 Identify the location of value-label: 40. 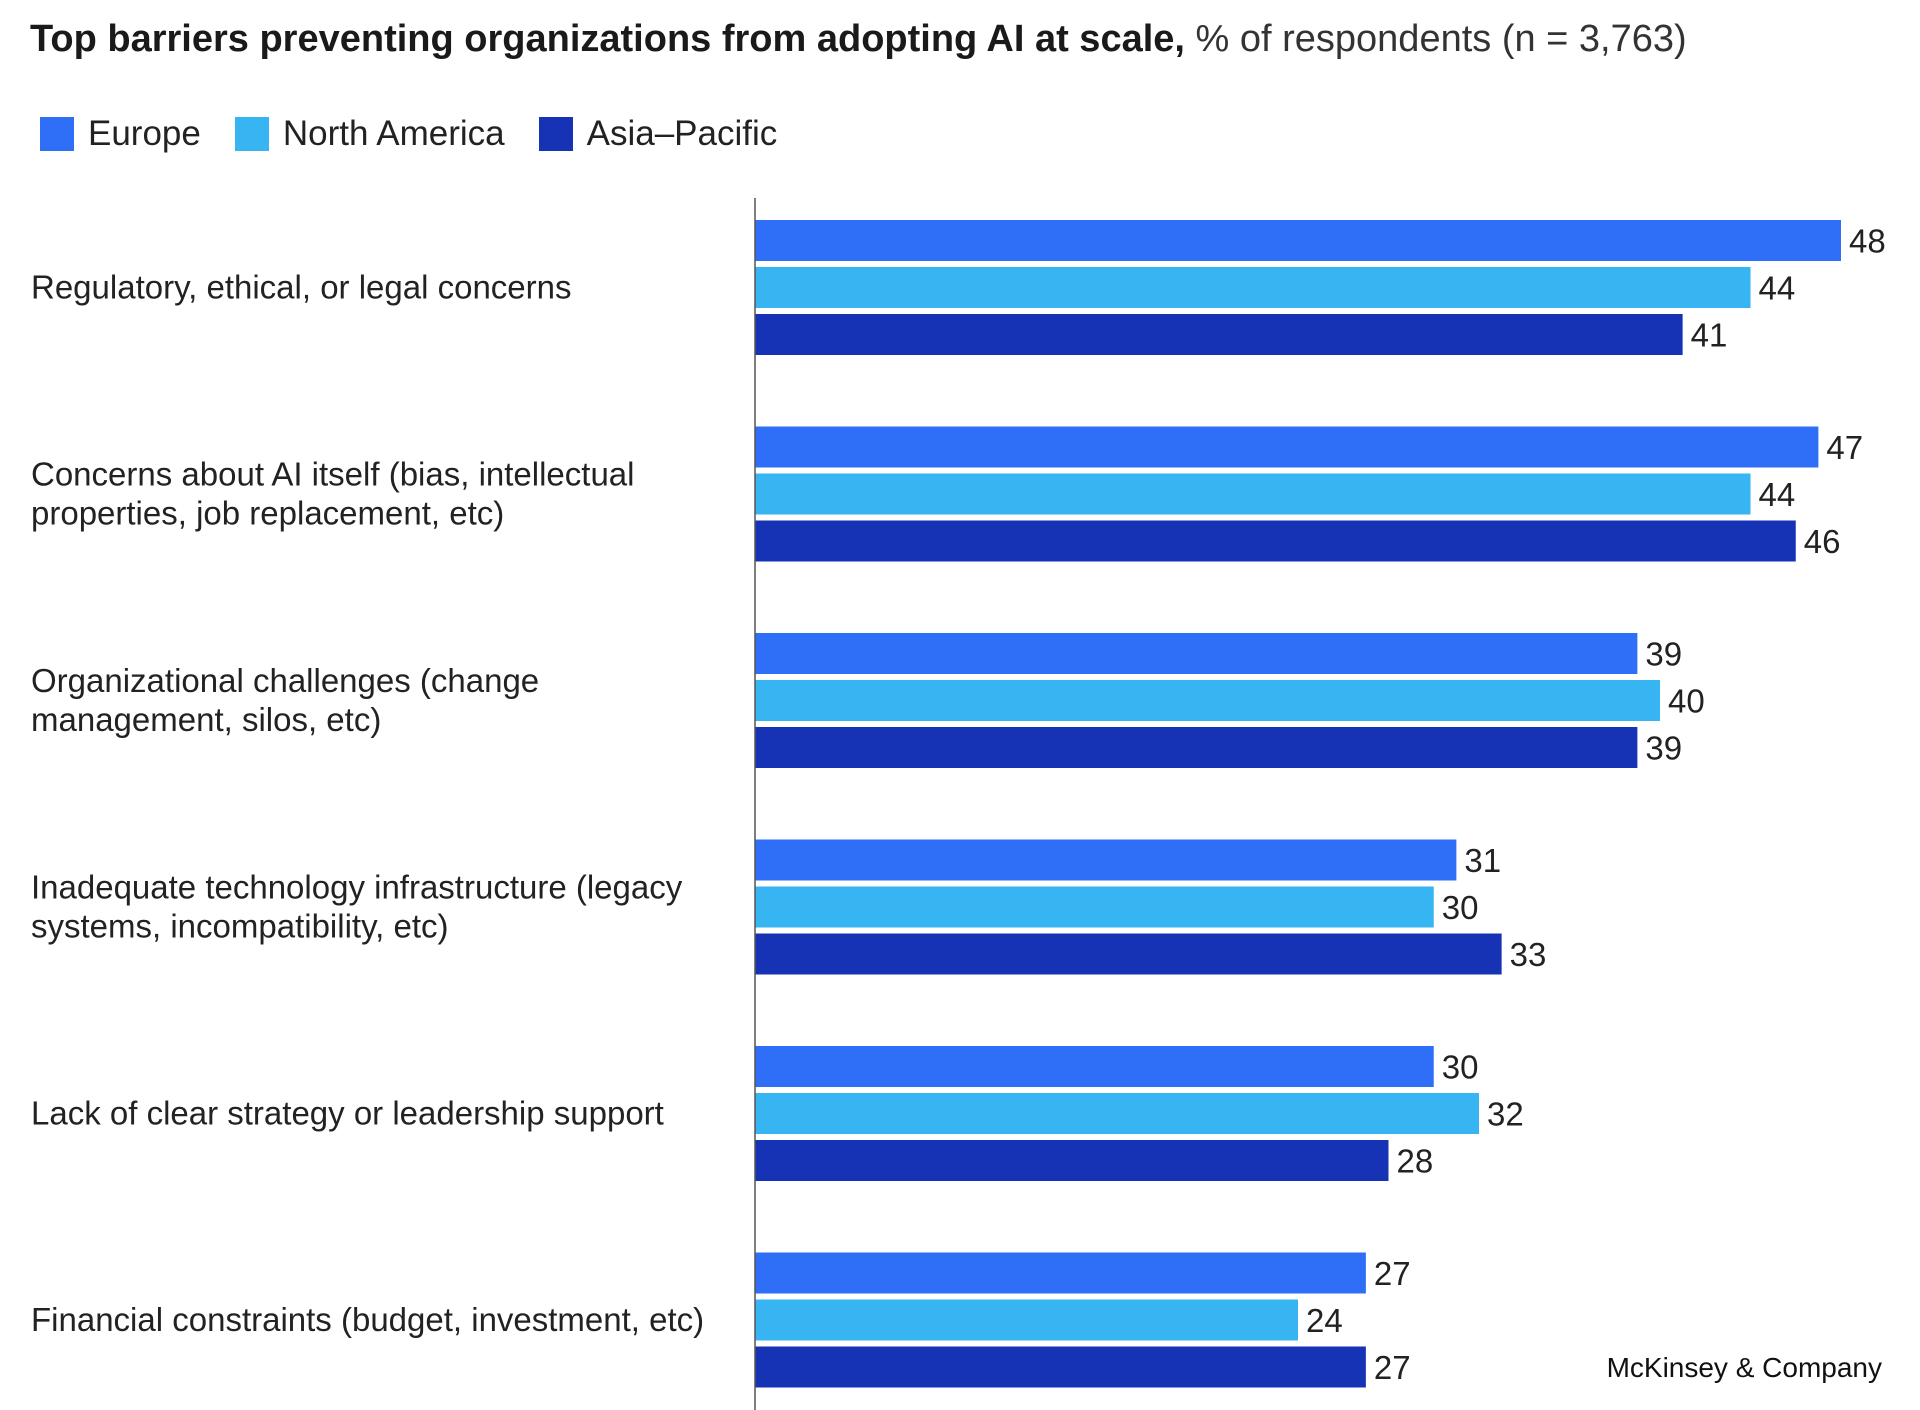
(1686, 701).